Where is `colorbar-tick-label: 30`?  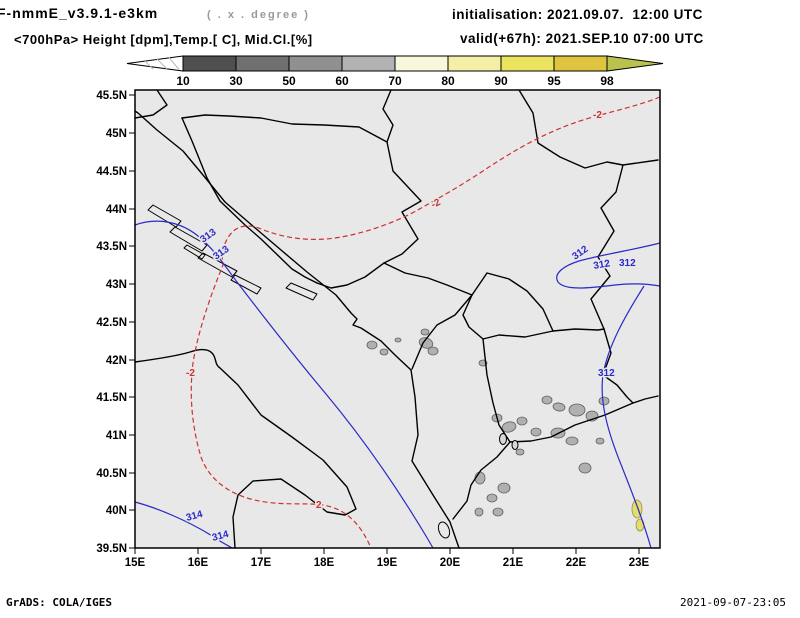
colorbar-tick-label: 30 is located at coordinates (236, 81).